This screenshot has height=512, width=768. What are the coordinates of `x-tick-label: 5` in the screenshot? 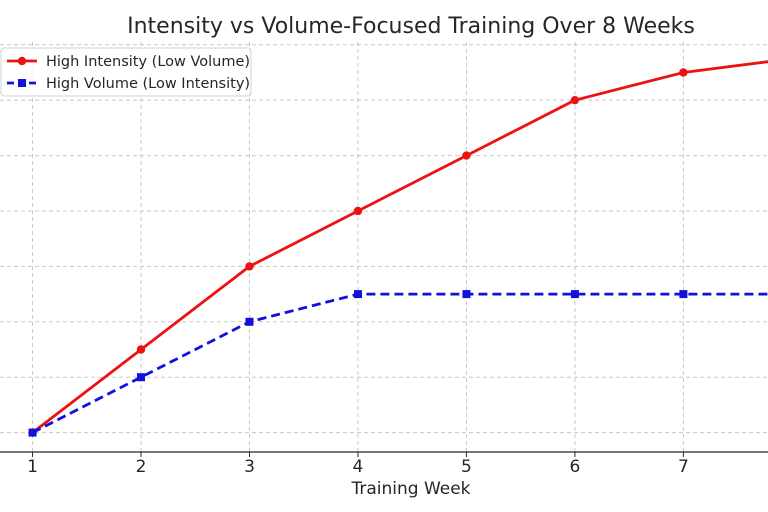 It's located at (466, 467).